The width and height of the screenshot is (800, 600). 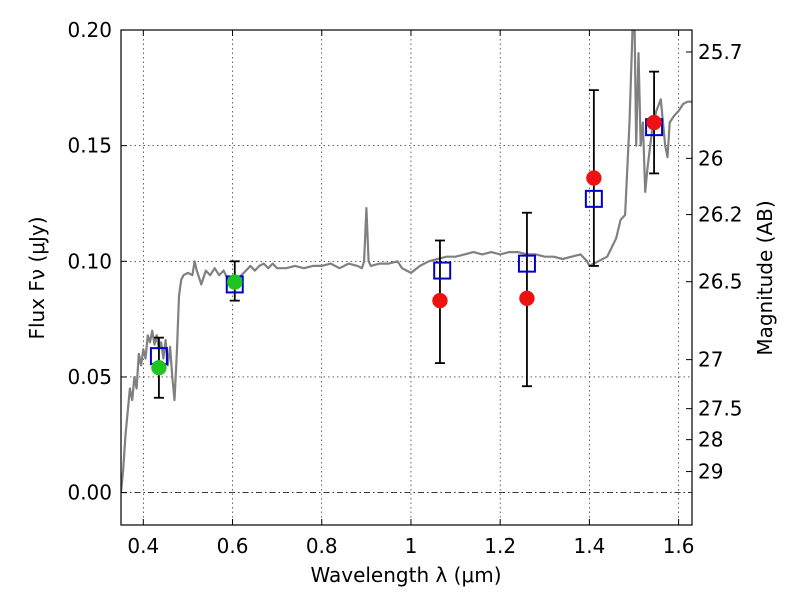 What do you see at coordinates (89, 30) in the screenshot?
I see `y-tick-label: 0.20` at bounding box center [89, 30].